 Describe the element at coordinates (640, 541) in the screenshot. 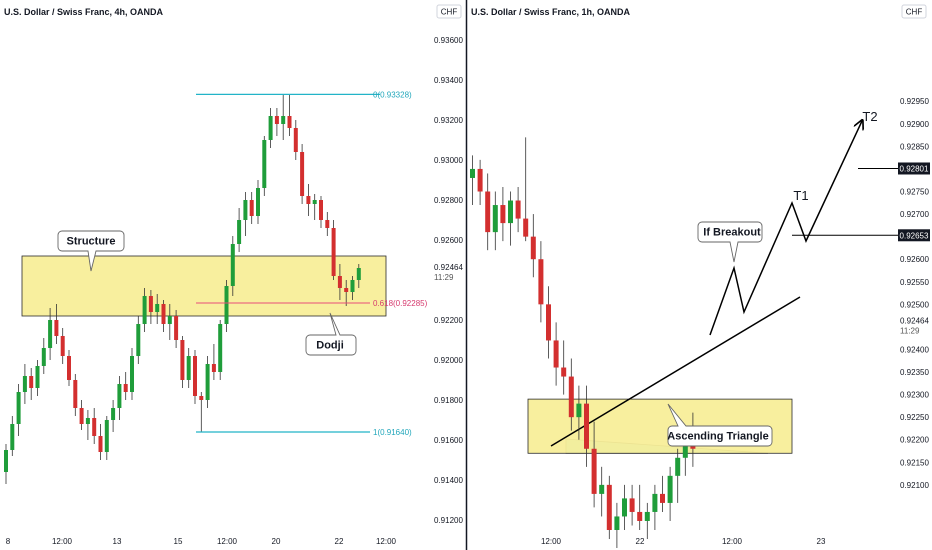

I see `right-x-tick: 22` at that location.